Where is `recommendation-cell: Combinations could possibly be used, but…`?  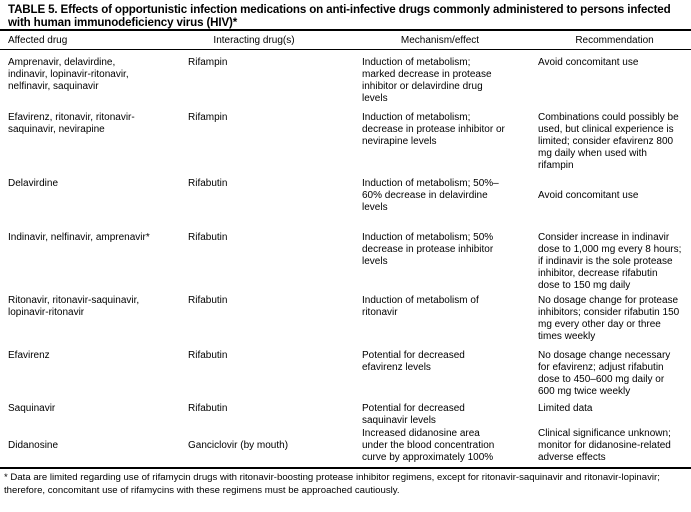
recommendation-cell: Combinations could possibly be used, but… is located at coordinates (608, 141).